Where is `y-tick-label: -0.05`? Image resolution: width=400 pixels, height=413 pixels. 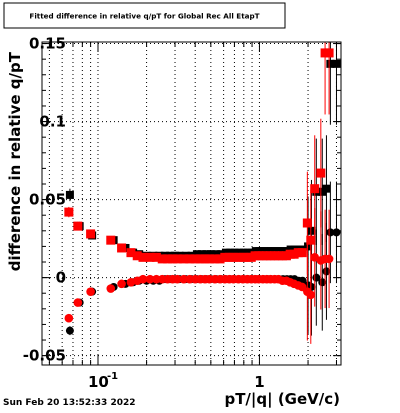
y-tick-label: -0.05 is located at coordinates (44, 356).